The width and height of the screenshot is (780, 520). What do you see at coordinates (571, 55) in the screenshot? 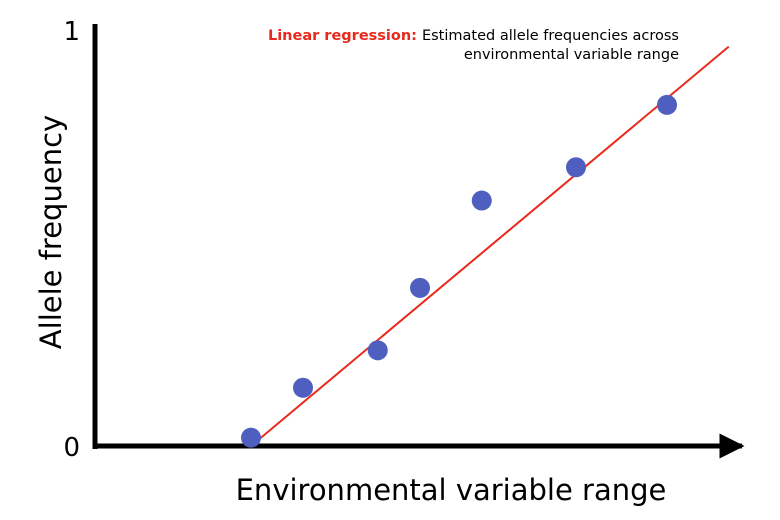
I see `regression-annotation-line2: environmental variable range` at bounding box center [571, 55].